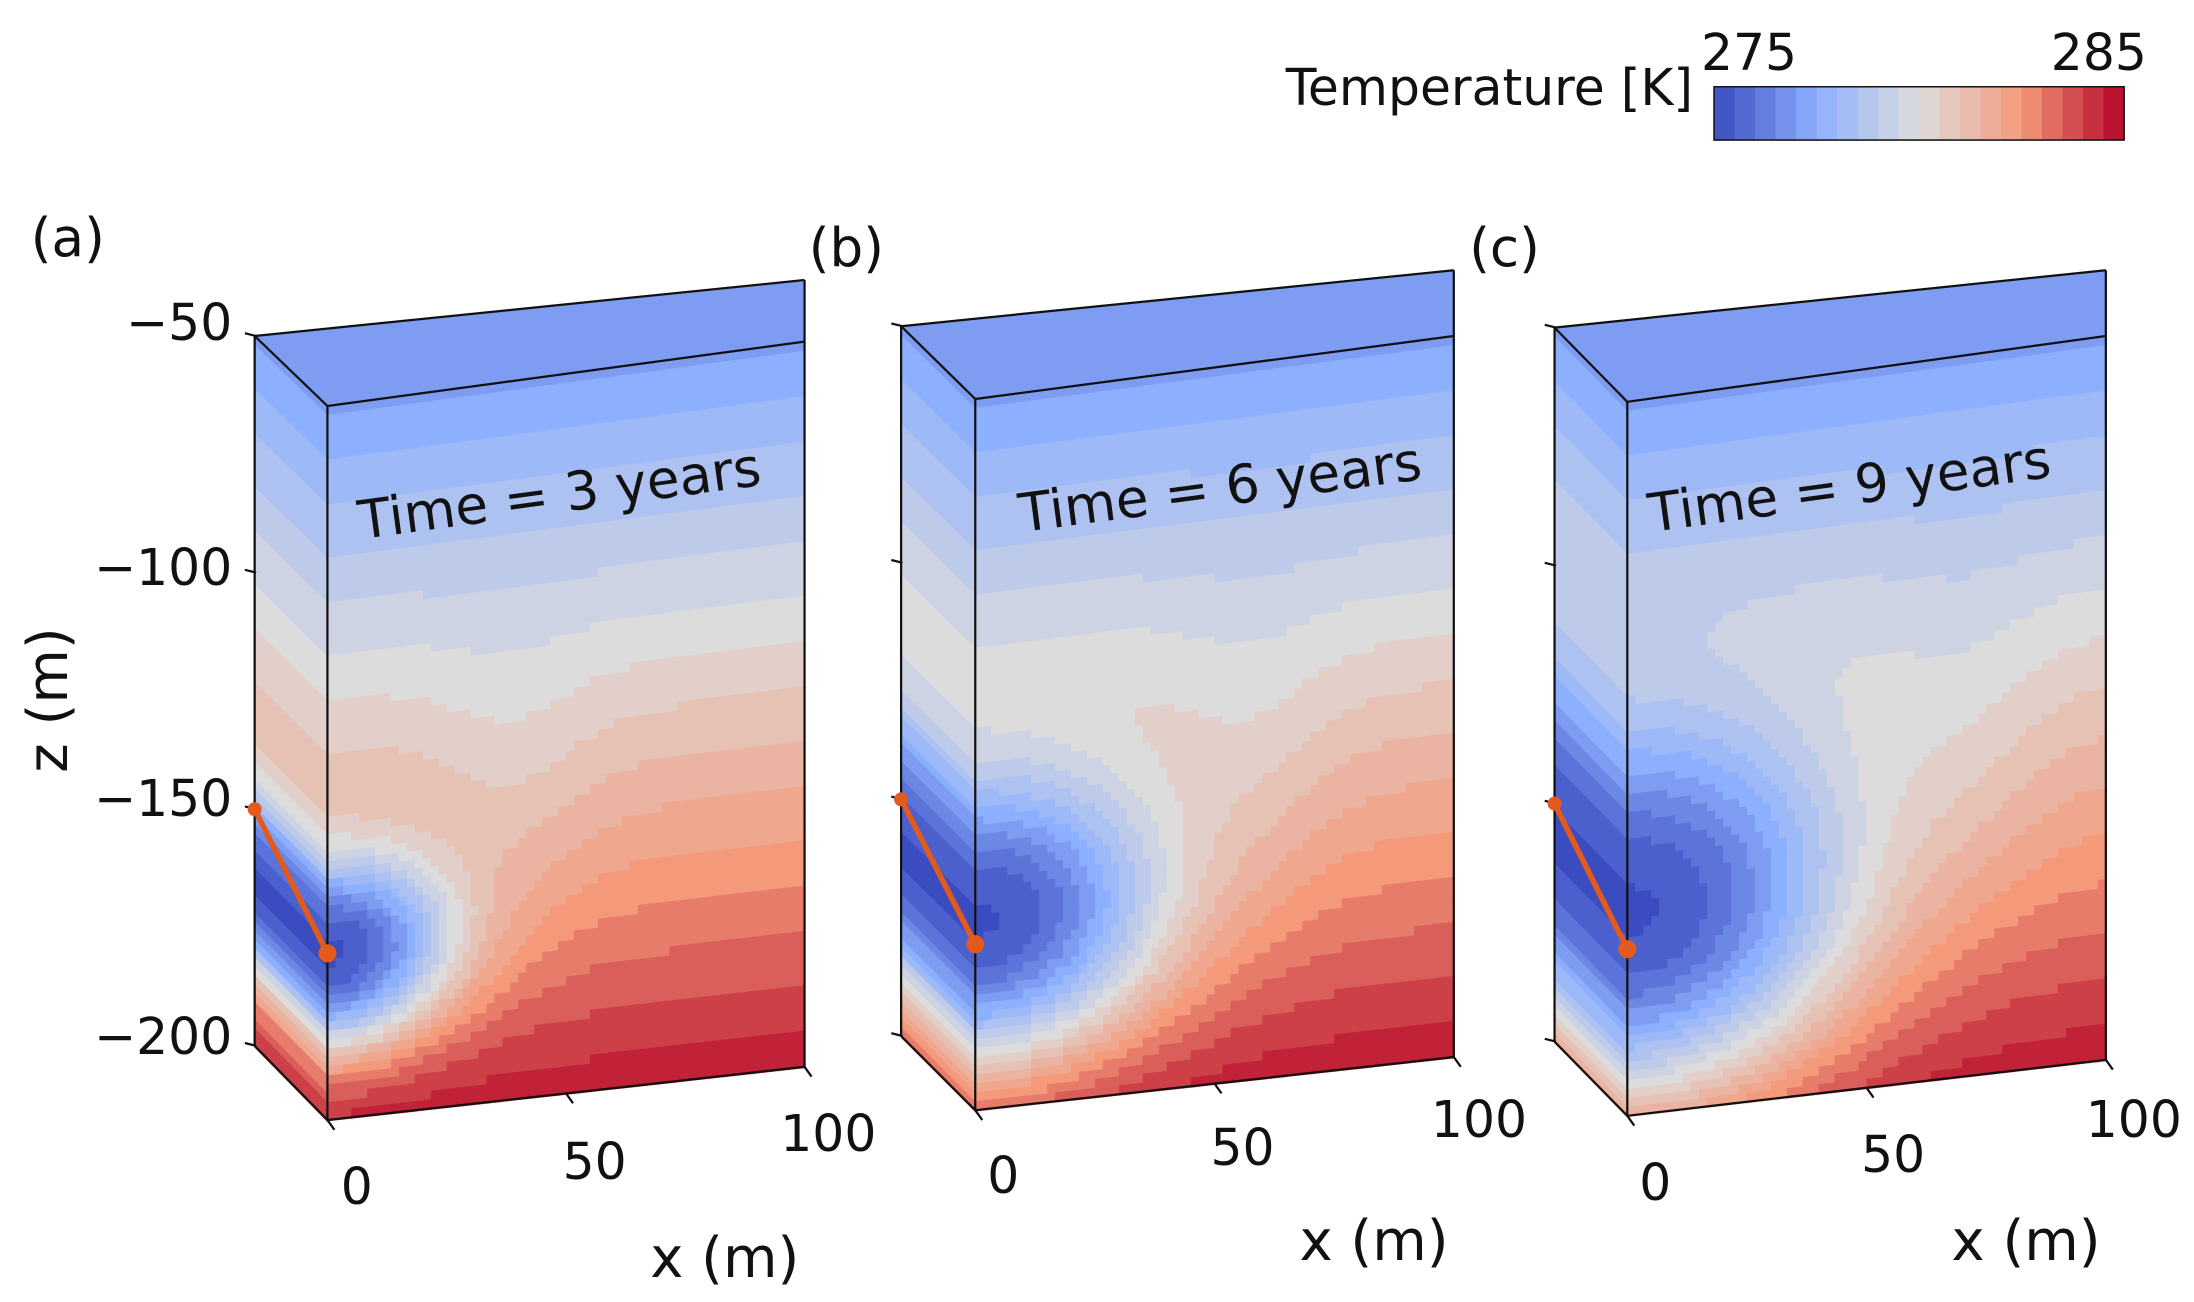 The height and width of the screenshot is (1302, 2194). Describe the element at coordinates (2099, 52) in the screenshot. I see `colorbar-max-label: 285` at that location.